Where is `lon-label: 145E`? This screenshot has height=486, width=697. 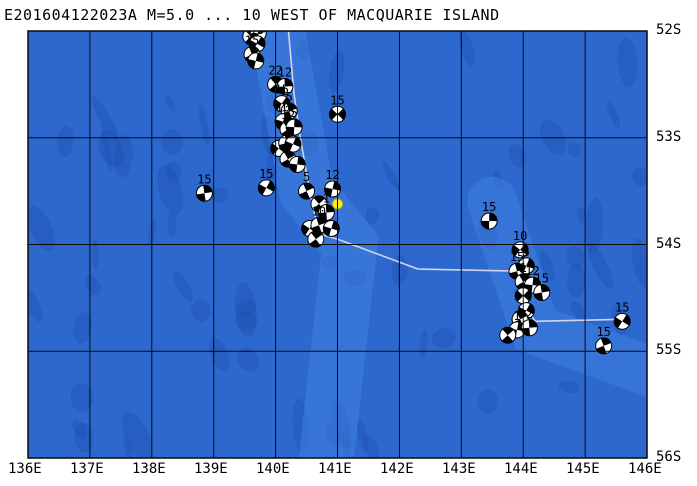 lon-label: 145E is located at coordinates (583, 469).